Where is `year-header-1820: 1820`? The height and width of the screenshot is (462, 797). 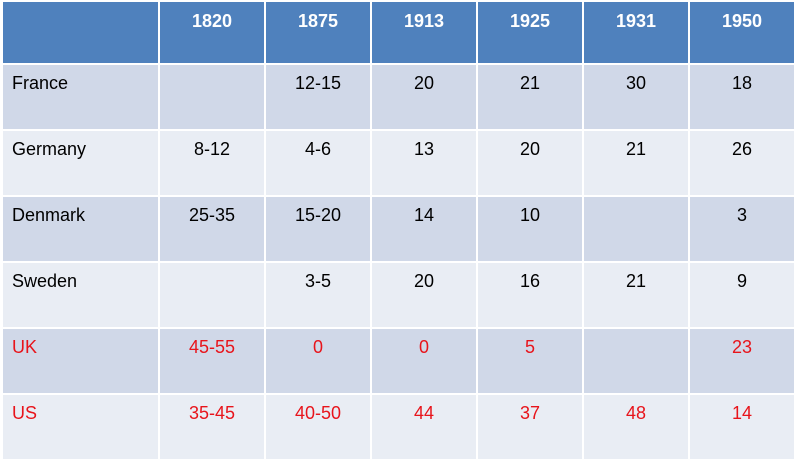 year-header-1820: 1820 is located at coordinates (212, 32).